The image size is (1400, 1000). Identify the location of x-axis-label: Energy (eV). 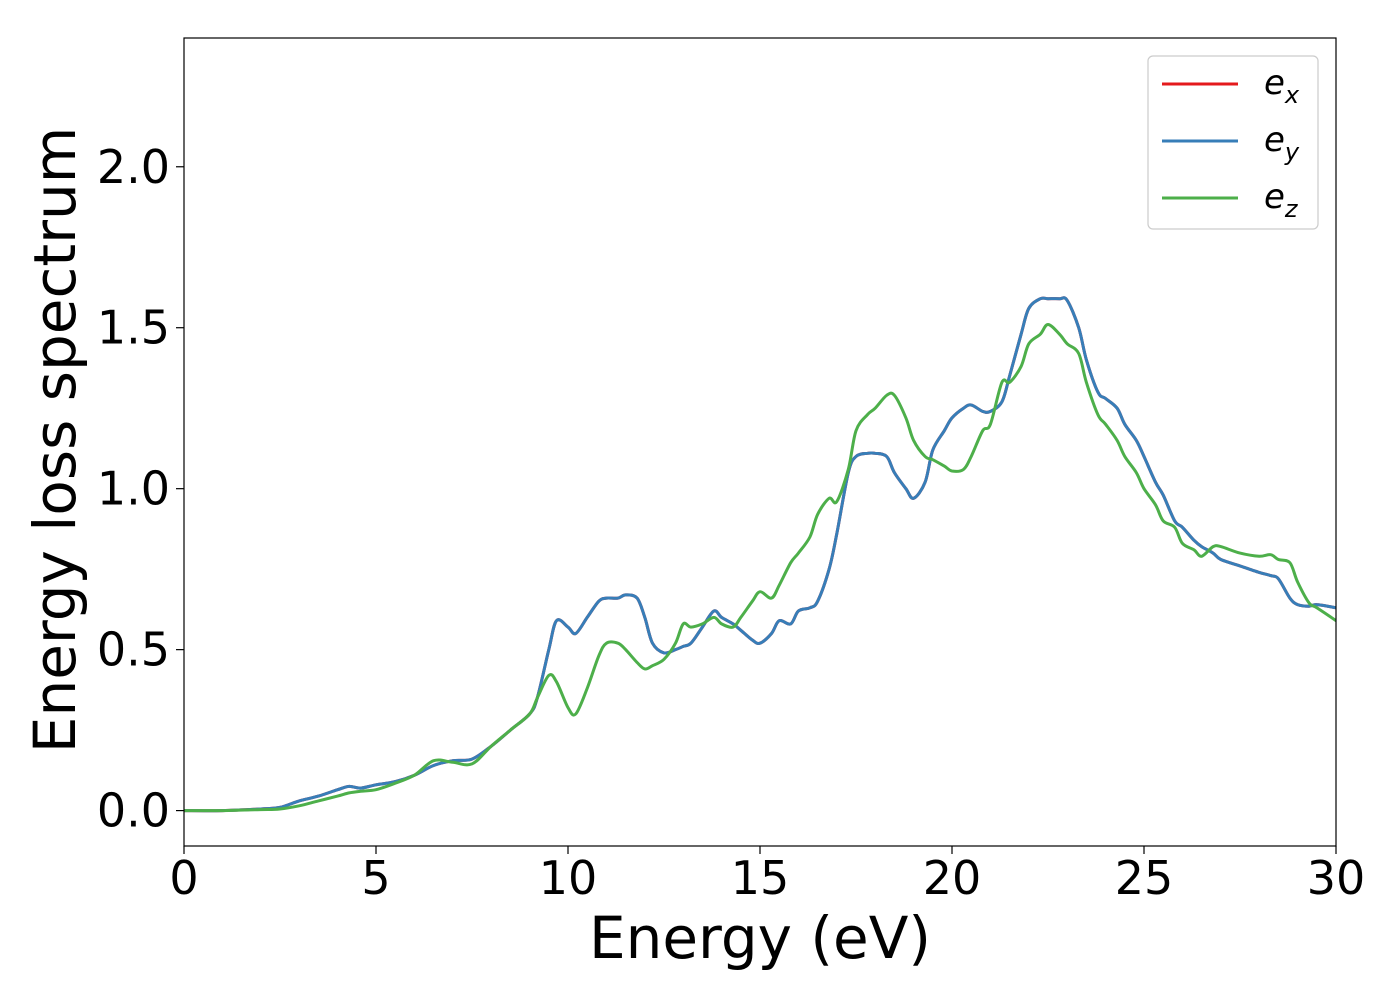
(760, 938).